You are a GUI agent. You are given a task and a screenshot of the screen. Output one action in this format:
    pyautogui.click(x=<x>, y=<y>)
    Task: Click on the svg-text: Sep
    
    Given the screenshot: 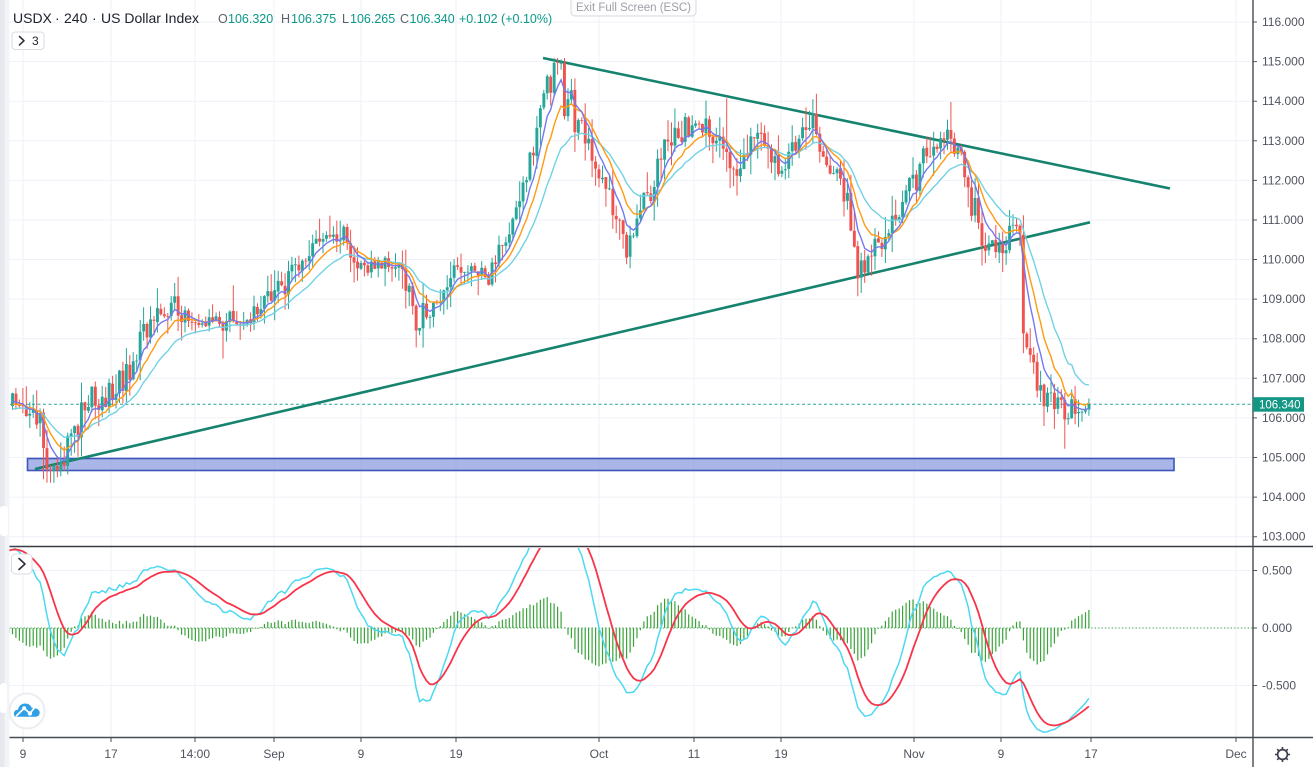 What is the action you would take?
    pyautogui.click(x=274, y=754)
    